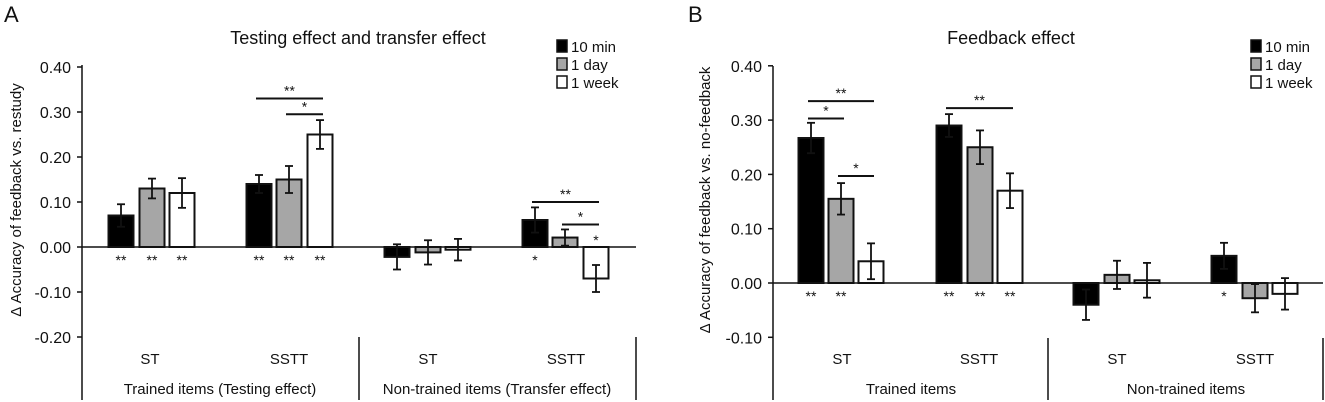  Describe the element at coordinates (220, 389) in the screenshot. I see `group-label: Trained items (Testing effect)` at that location.